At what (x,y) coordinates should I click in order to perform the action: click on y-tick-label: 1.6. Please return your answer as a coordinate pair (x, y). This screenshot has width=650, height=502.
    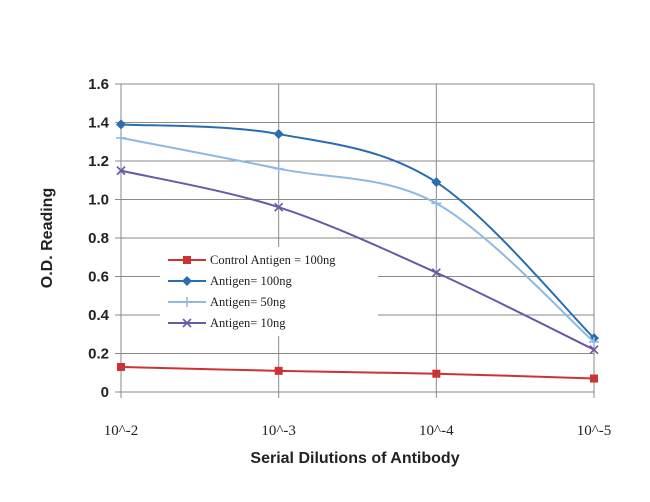
    Looking at the image, I should click on (98, 84).